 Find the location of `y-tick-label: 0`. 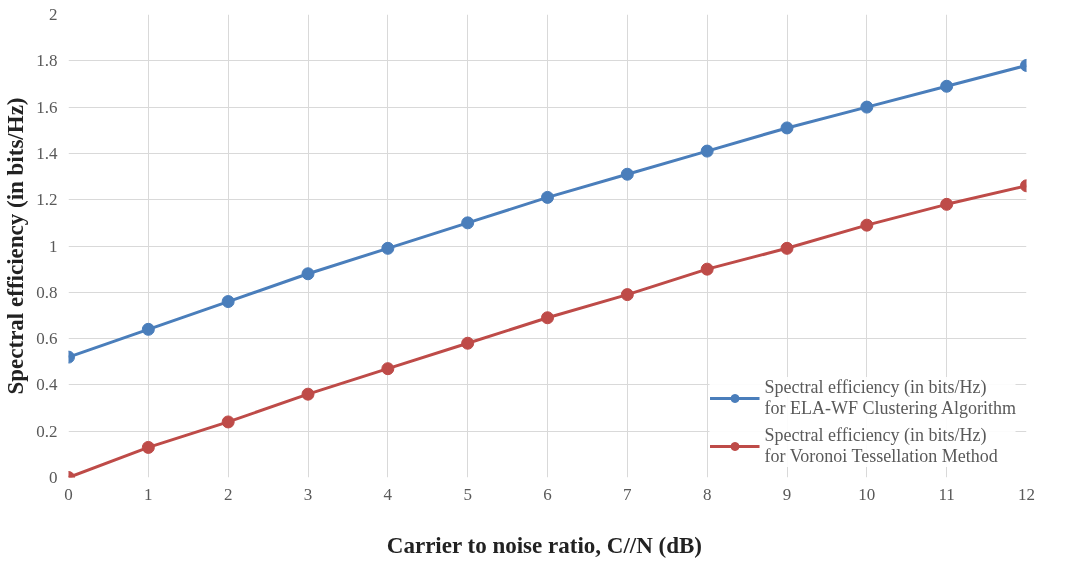

y-tick-label: 0 is located at coordinates (53, 477).